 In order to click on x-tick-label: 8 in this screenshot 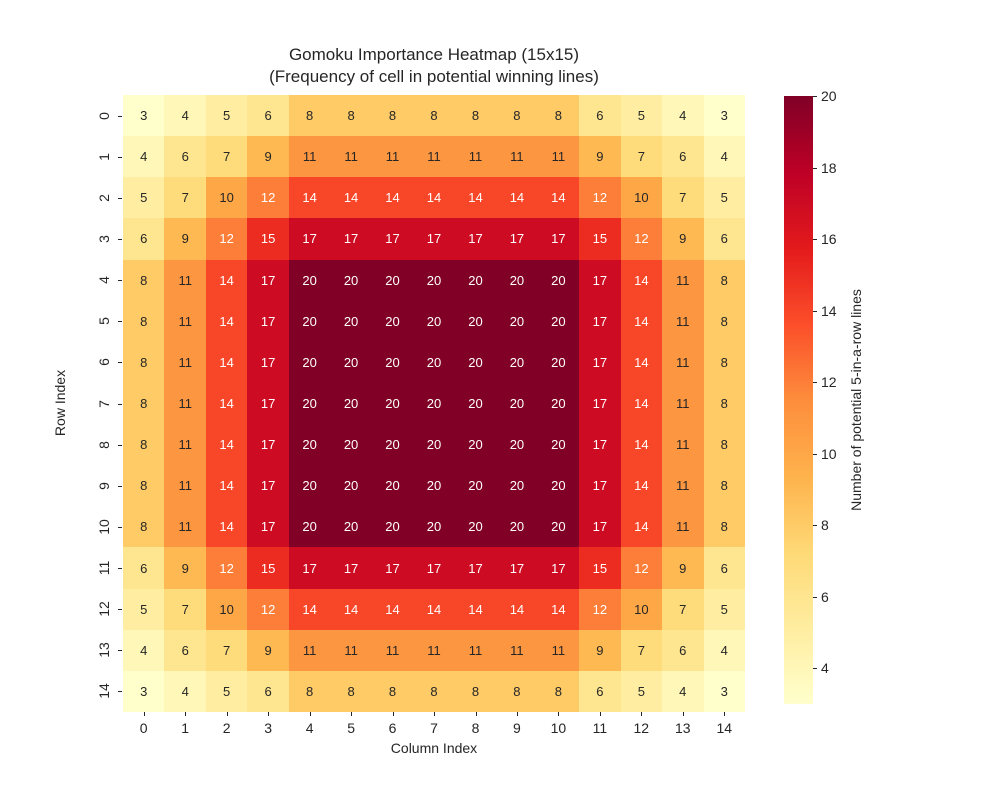, I will do `click(475, 728)`.